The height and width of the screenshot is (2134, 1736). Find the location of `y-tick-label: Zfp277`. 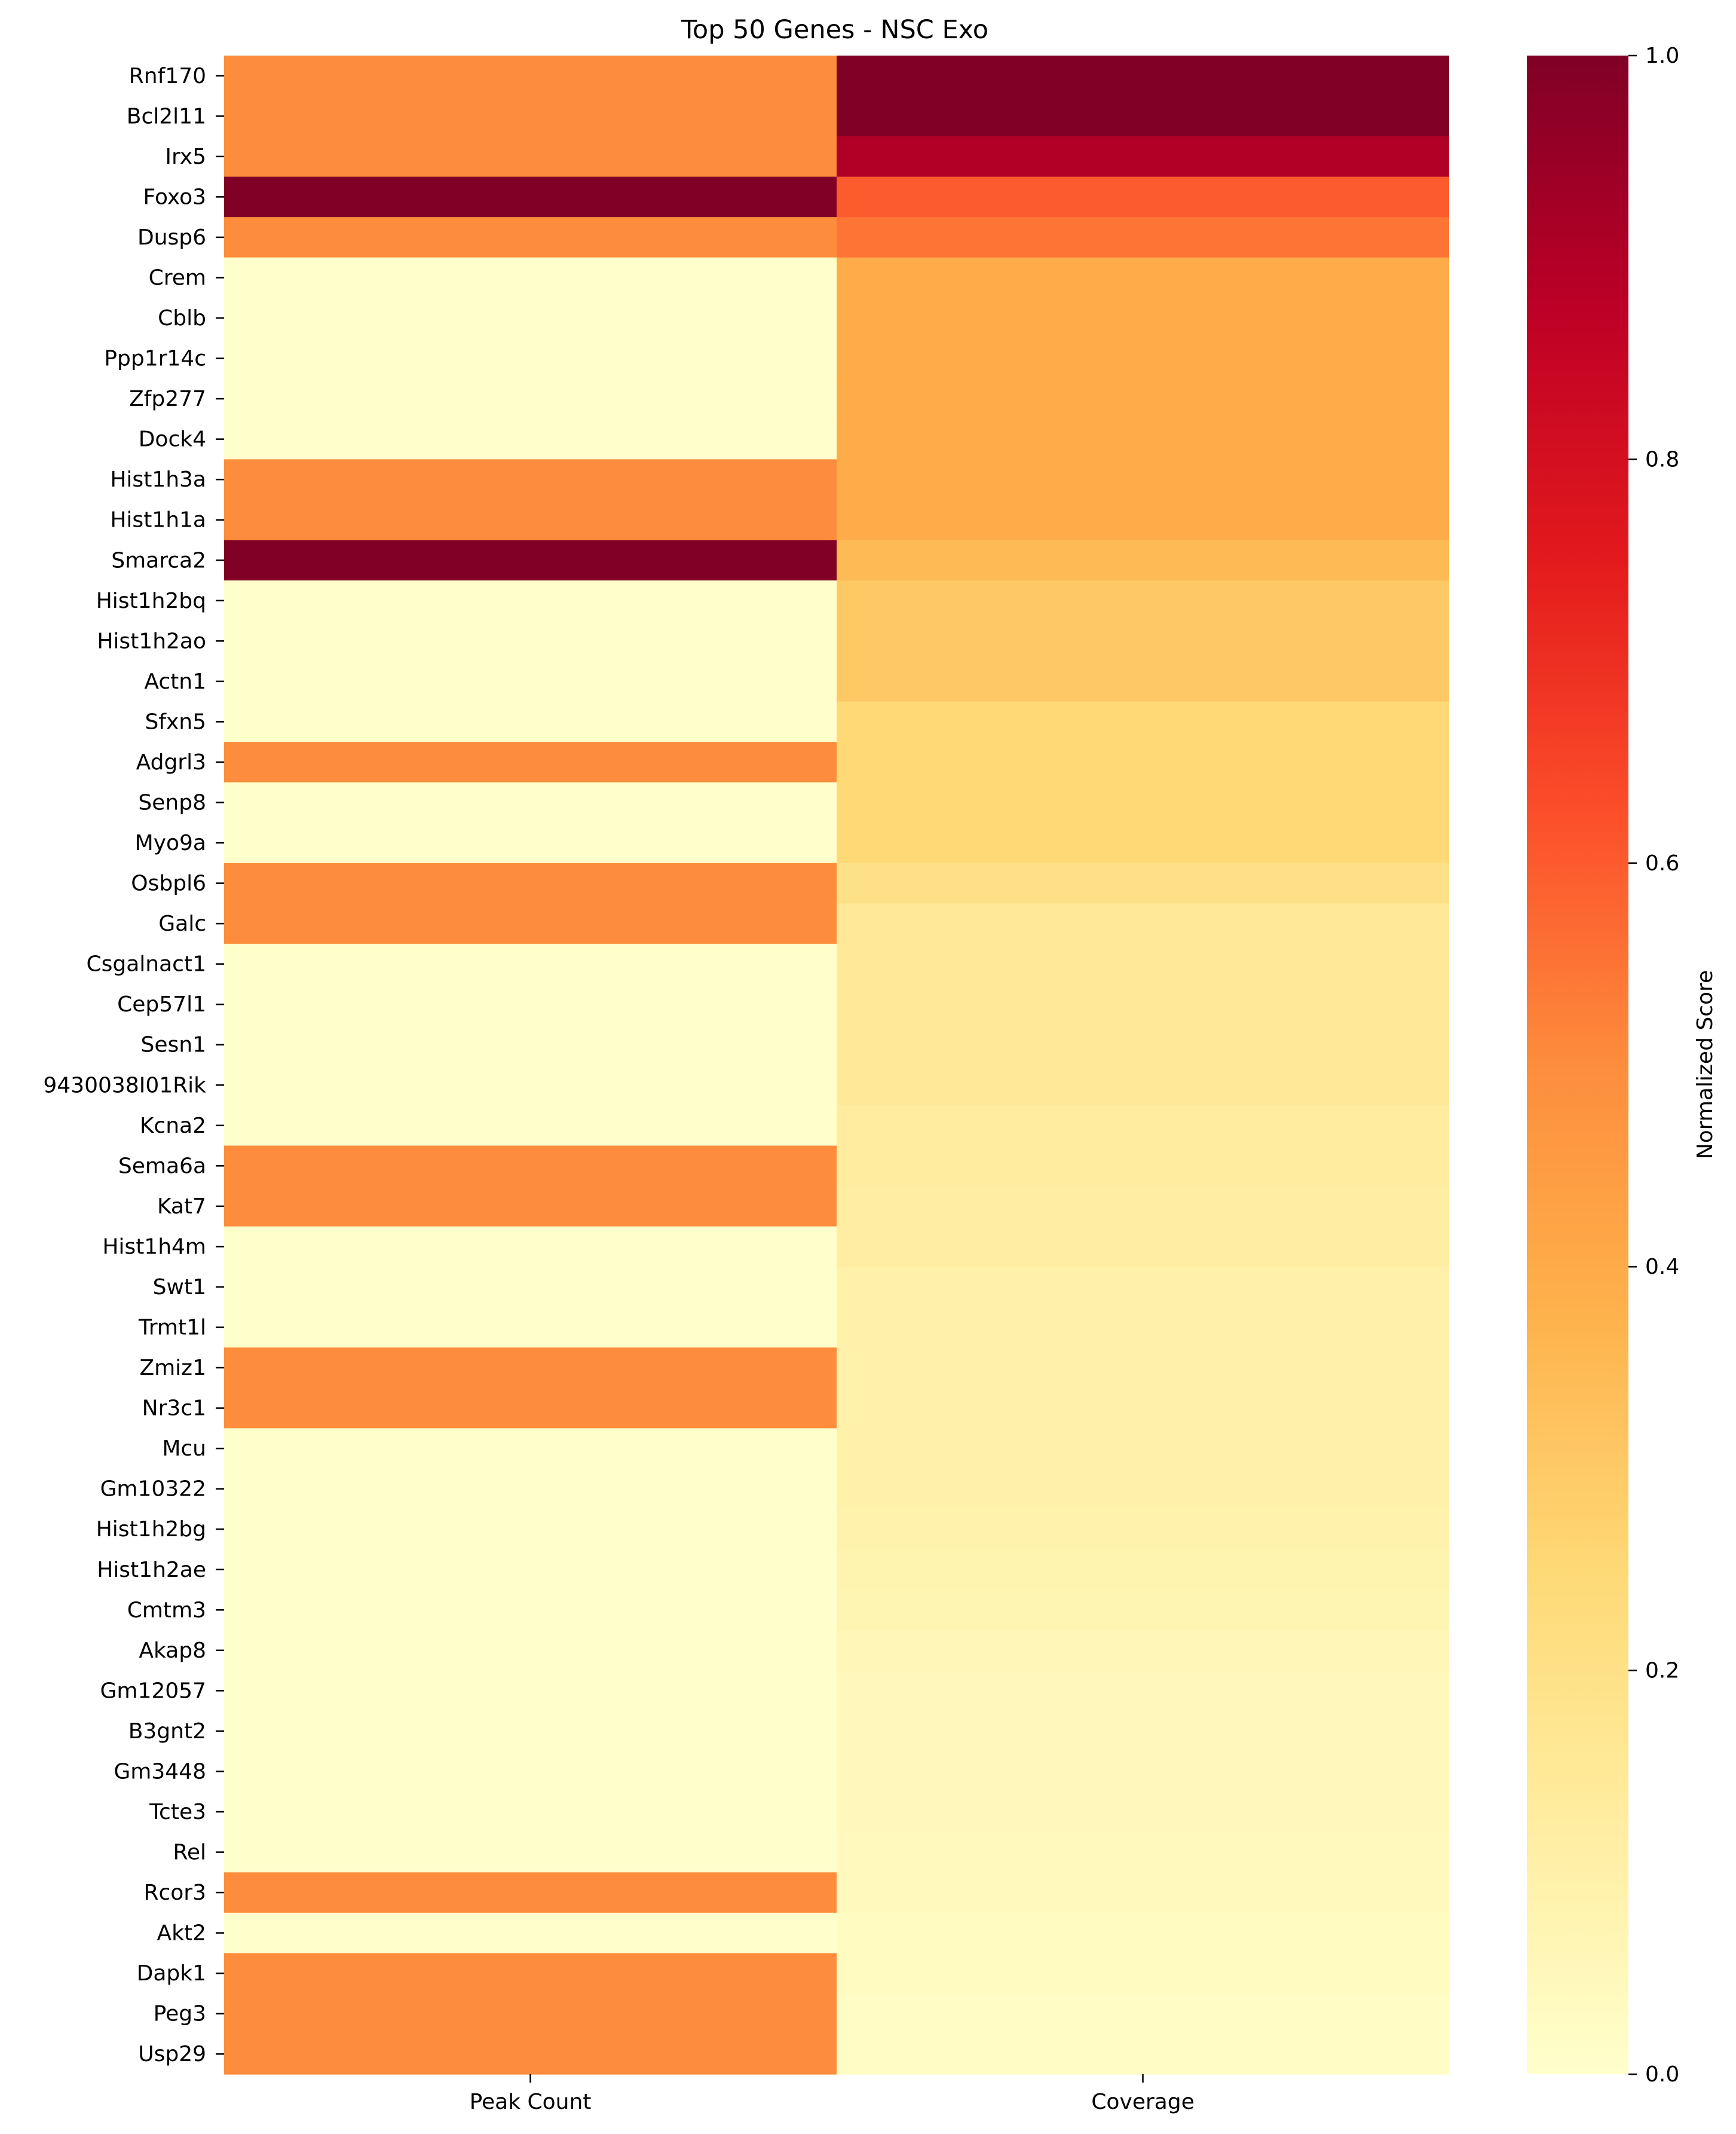

y-tick-label: Zfp277 is located at coordinates (168, 399).